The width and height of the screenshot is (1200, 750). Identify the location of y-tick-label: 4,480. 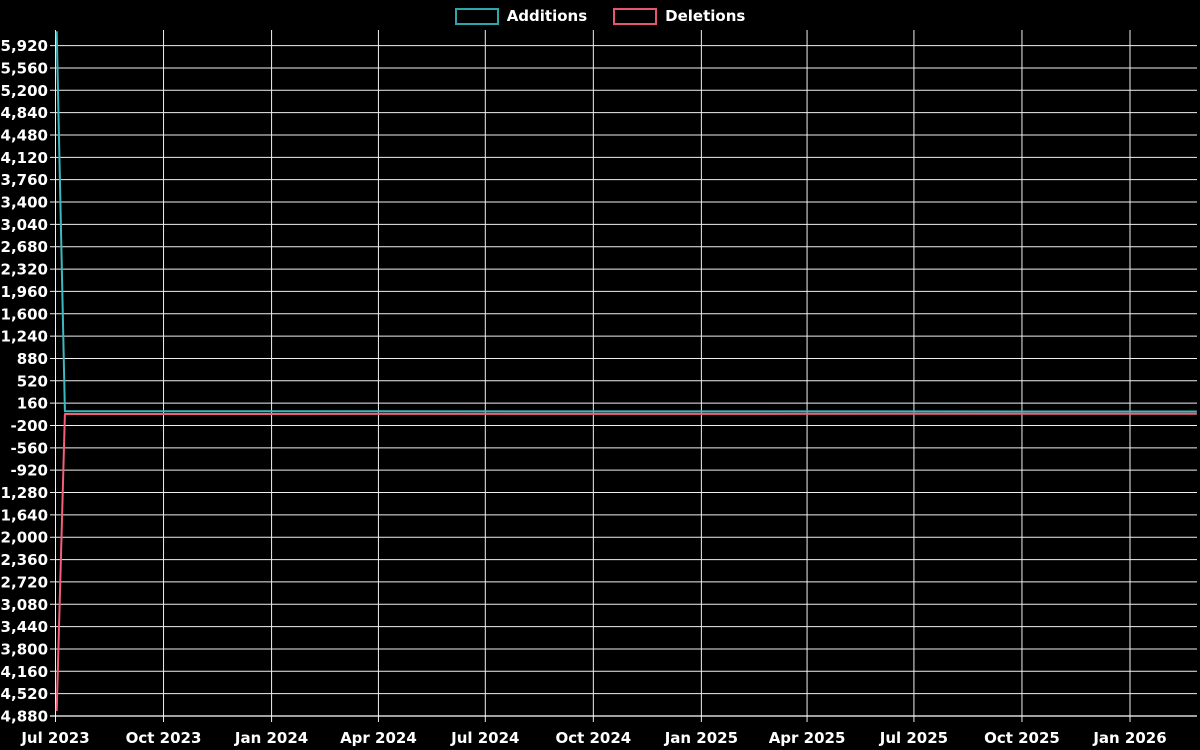
(24, 135).